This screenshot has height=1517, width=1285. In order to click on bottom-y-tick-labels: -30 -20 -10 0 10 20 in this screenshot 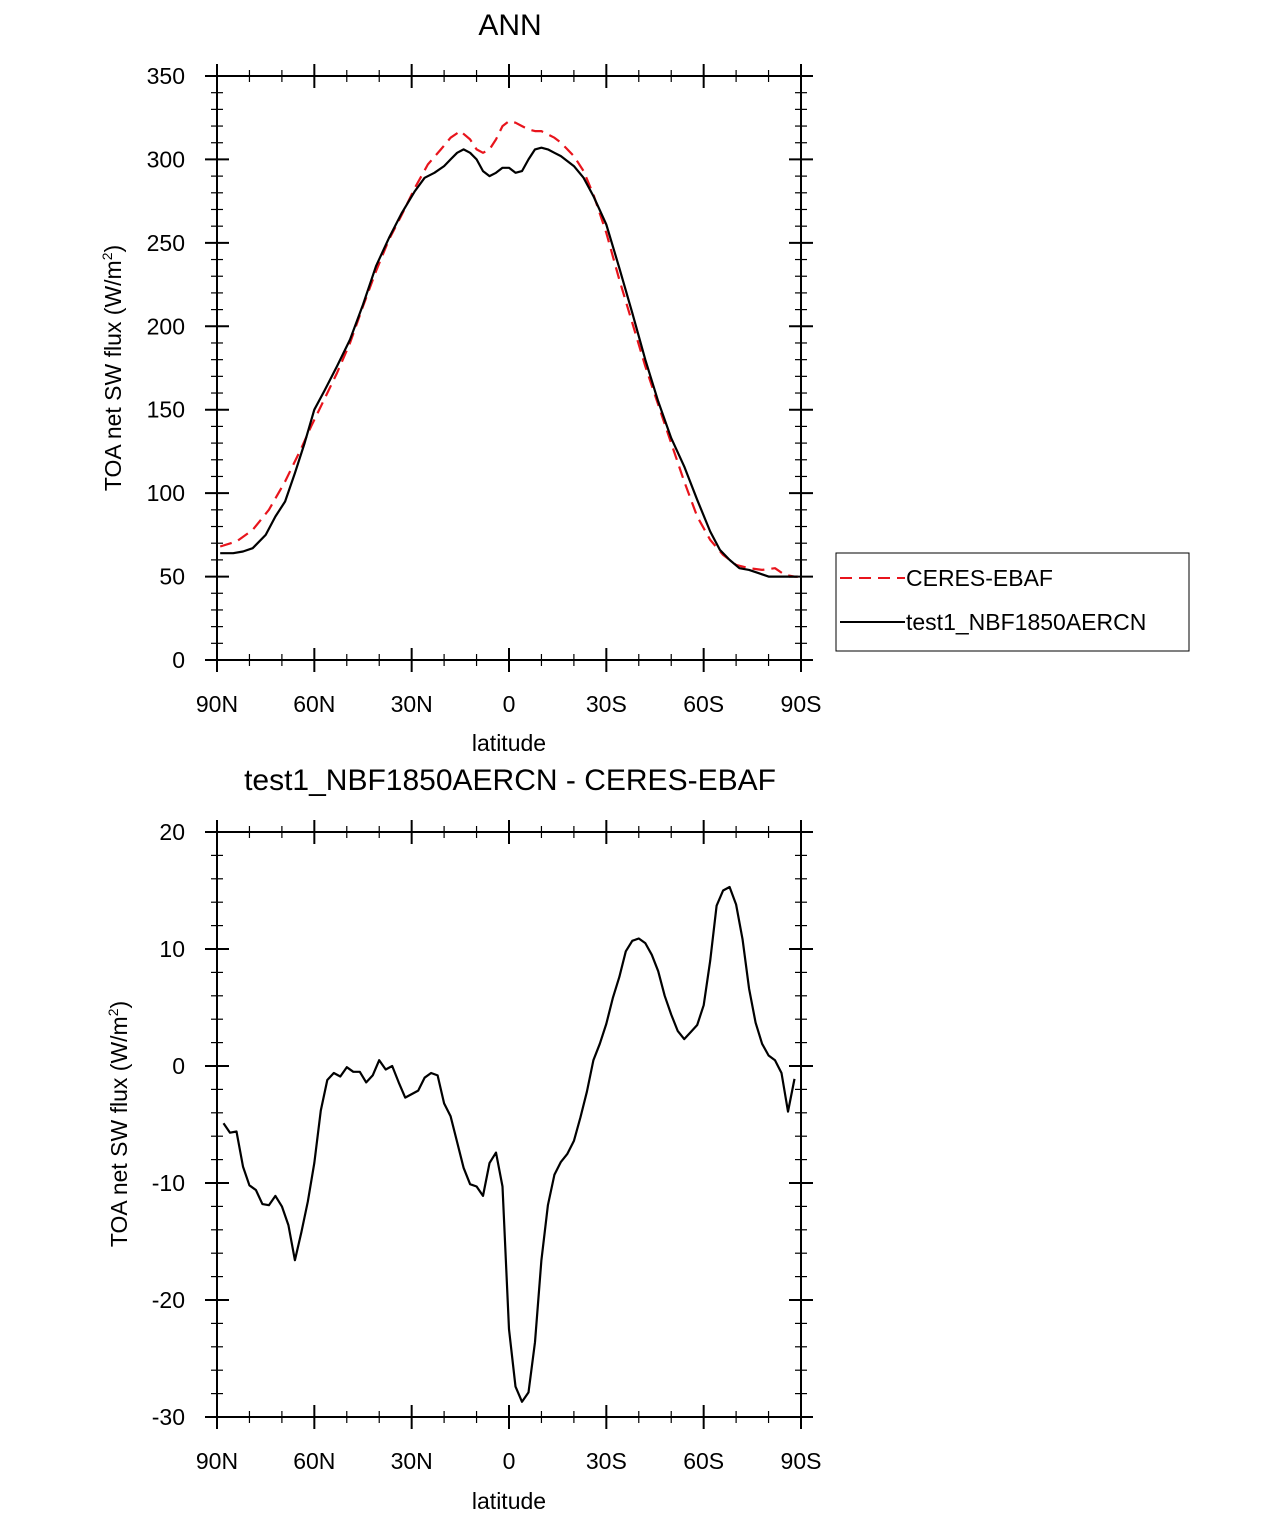, I will do `click(168, 1124)`.